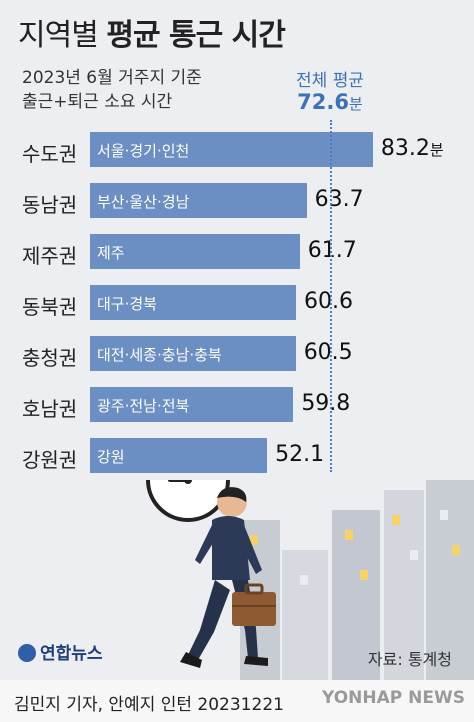  I want to click on value-unit: 분, so click(436, 150).